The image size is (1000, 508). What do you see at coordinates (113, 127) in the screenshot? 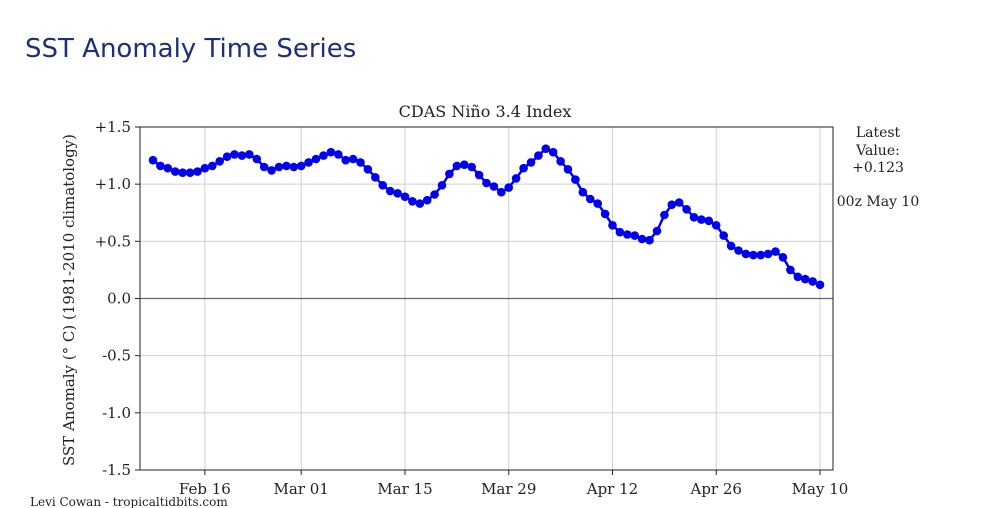
I see `y-tick-label: +1.5` at bounding box center [113, 127].